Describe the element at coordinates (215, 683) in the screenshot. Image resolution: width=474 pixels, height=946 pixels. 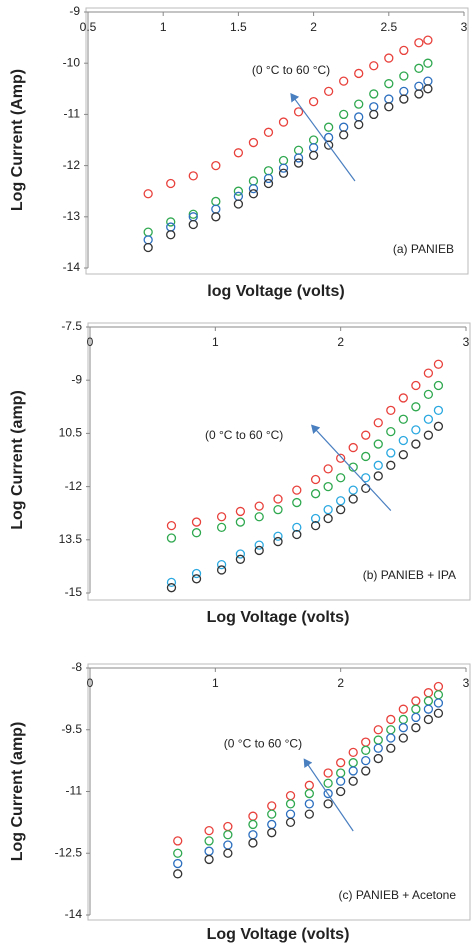
I see `x-tick-label: 1` at that location.